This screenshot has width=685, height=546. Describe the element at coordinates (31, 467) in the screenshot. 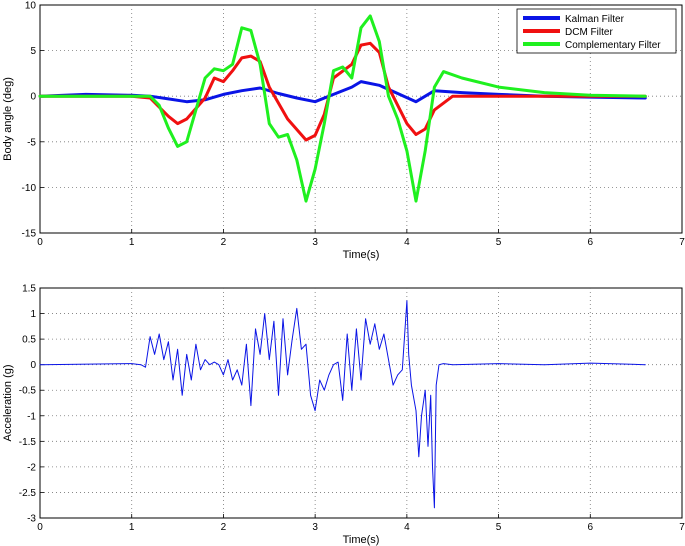

I see `y-tick-label: -2` at that location.